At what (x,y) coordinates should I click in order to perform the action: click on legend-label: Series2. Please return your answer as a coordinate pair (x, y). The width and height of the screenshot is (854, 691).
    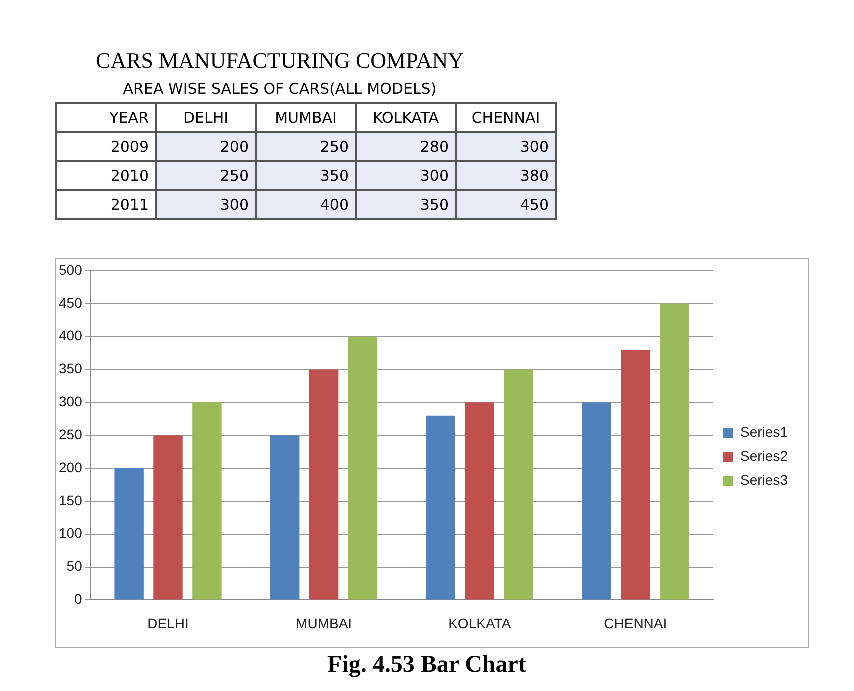
    Looking at the image, I should click on (764, 456).